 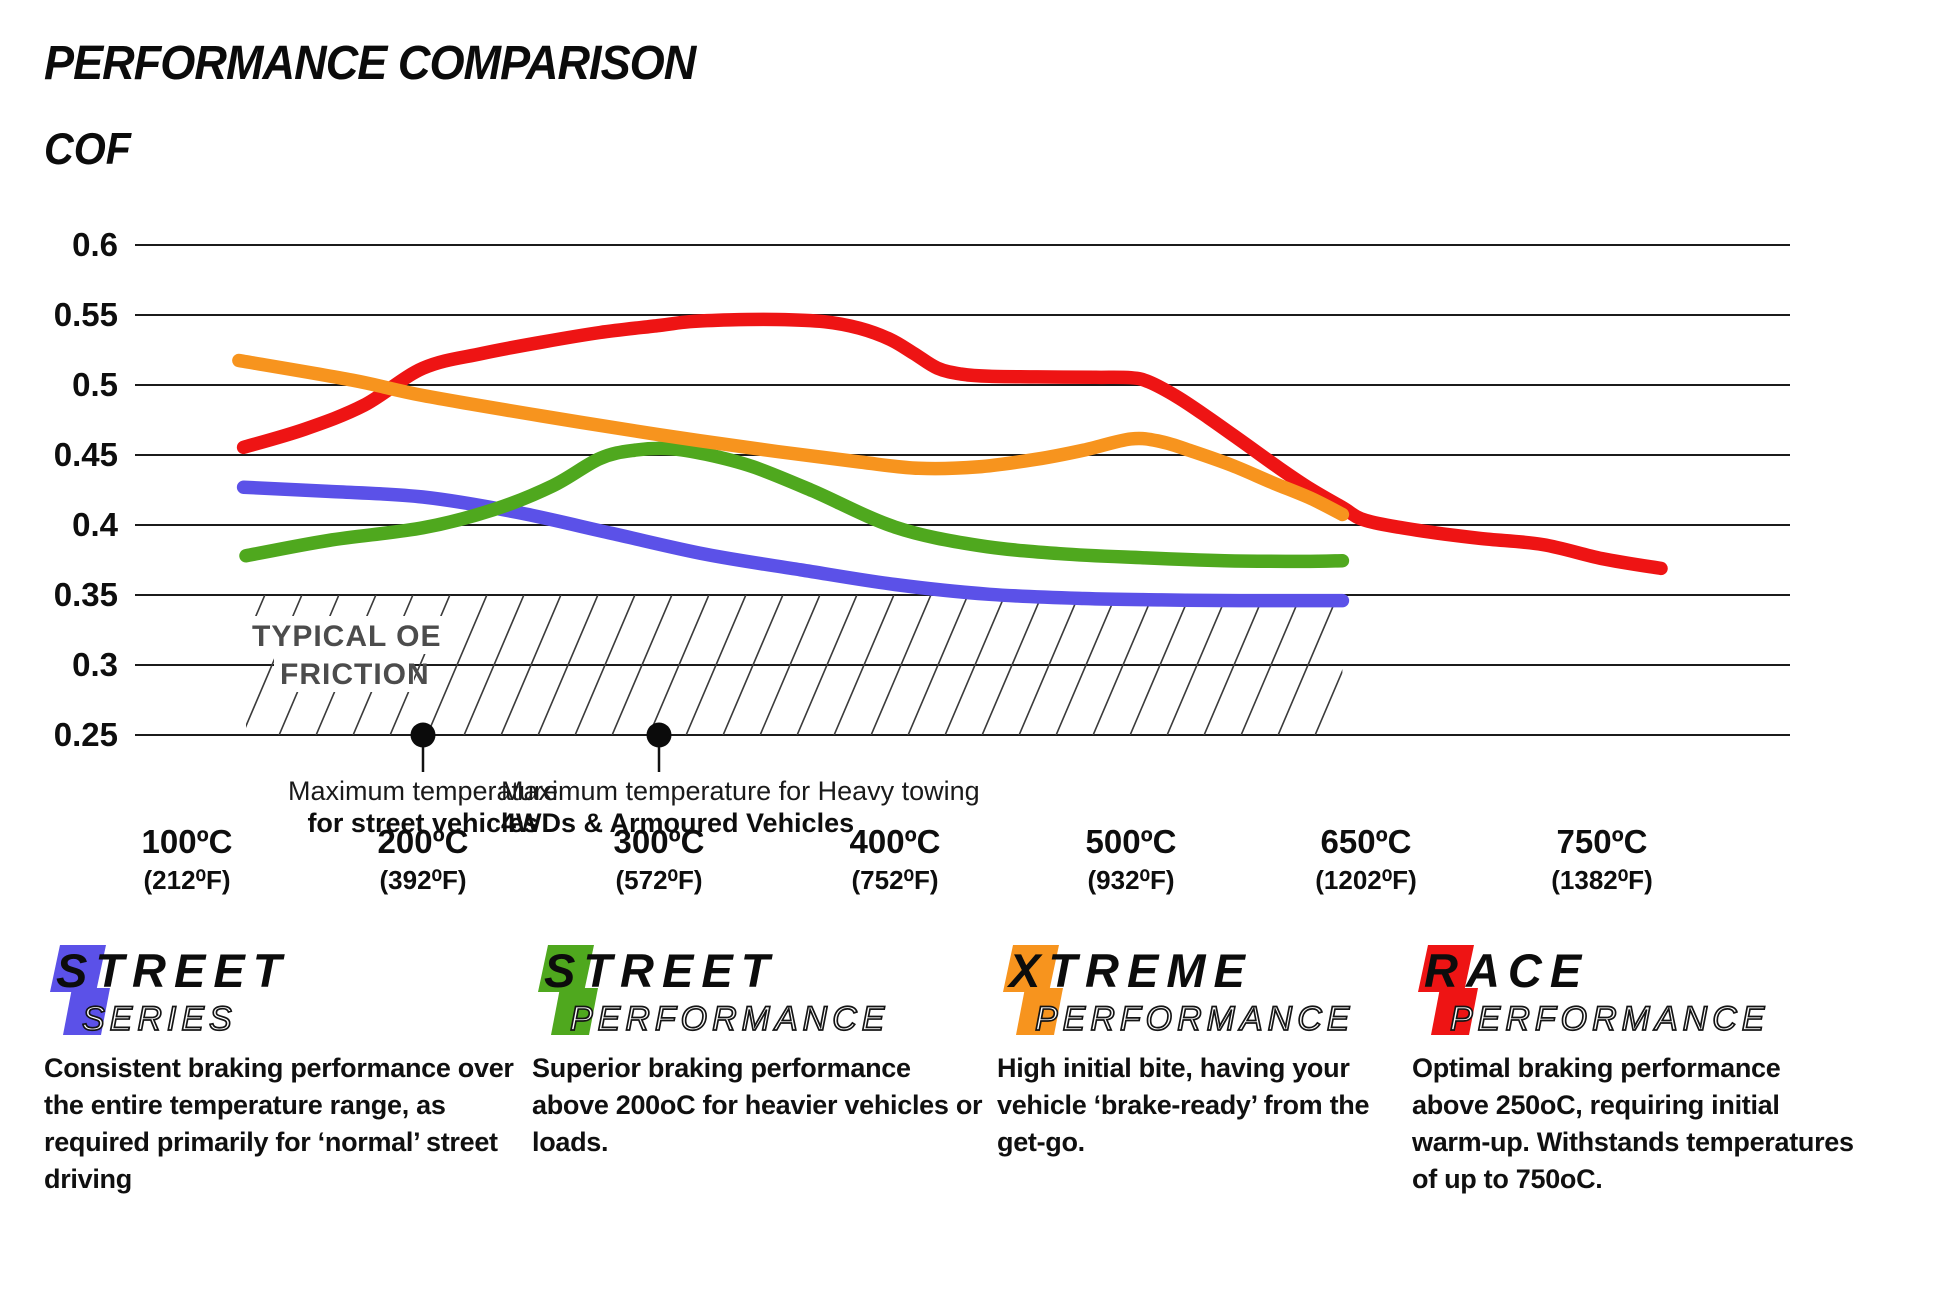 I want to click on hatch-lines, so click(x=794, y=665).